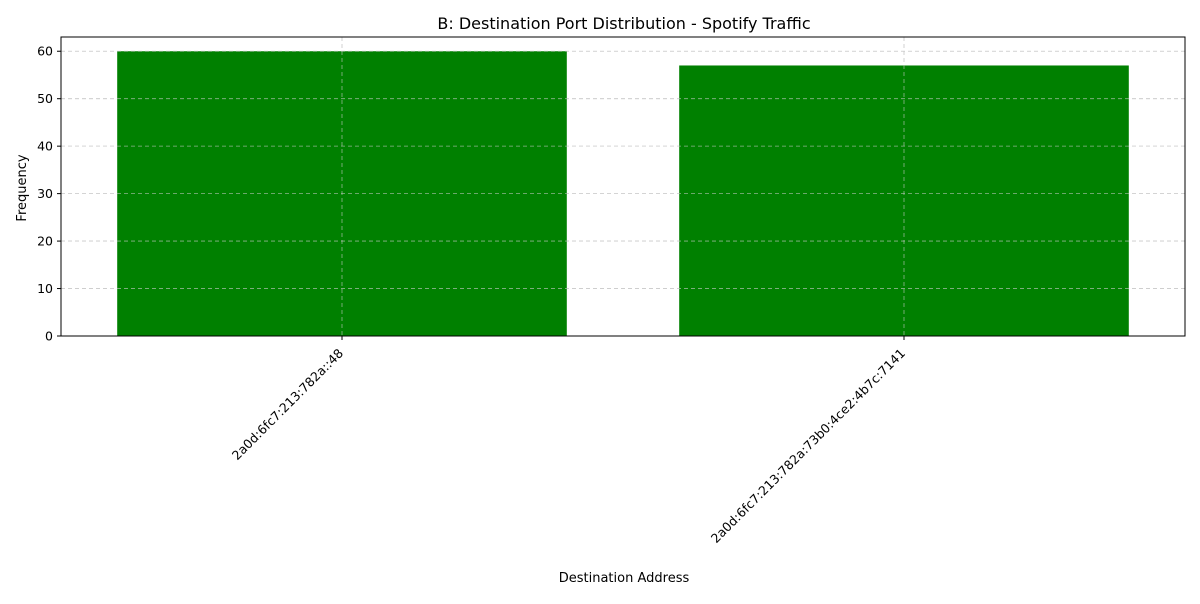 The height and width of the screenshot is (604, 1200). I want to click on y-axis-ticks: 0 10 20 30 40 50 60, so click(49, 194).